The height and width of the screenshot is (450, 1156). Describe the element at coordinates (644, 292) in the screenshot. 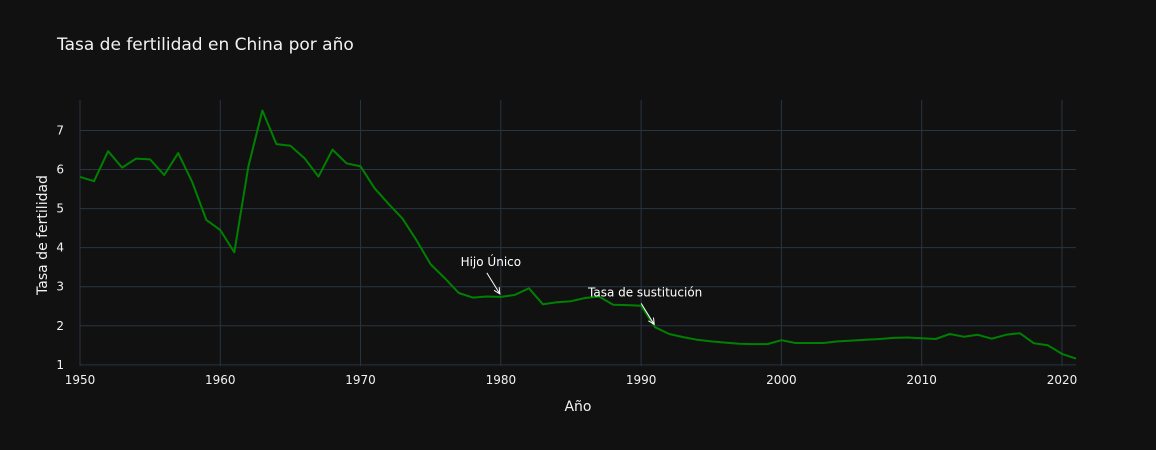

I see `annotation-label: Tasa de sustitución` at that location.